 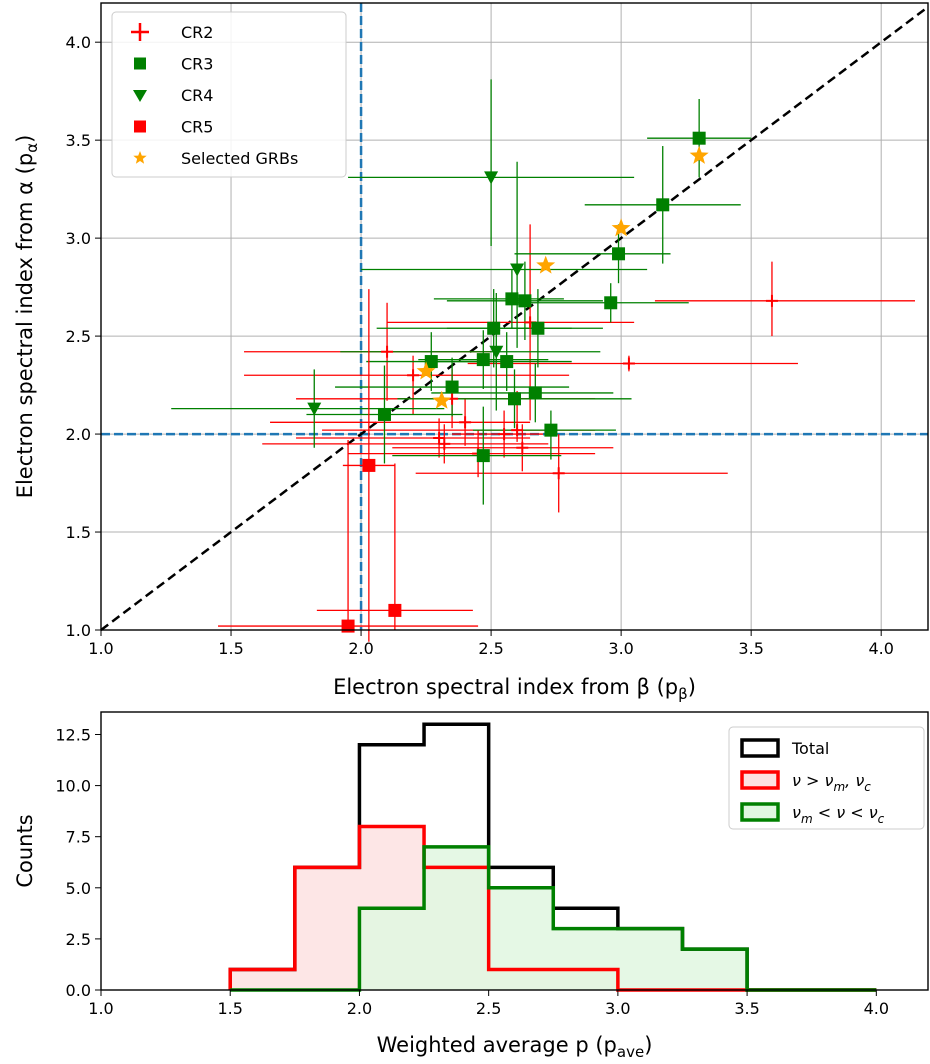 What do you see at coordinates (27, 317) in the screenshot?
I see `scatter-y-axis-label: Electron spectral index from α (pα)` at bounding box center [27, 317].